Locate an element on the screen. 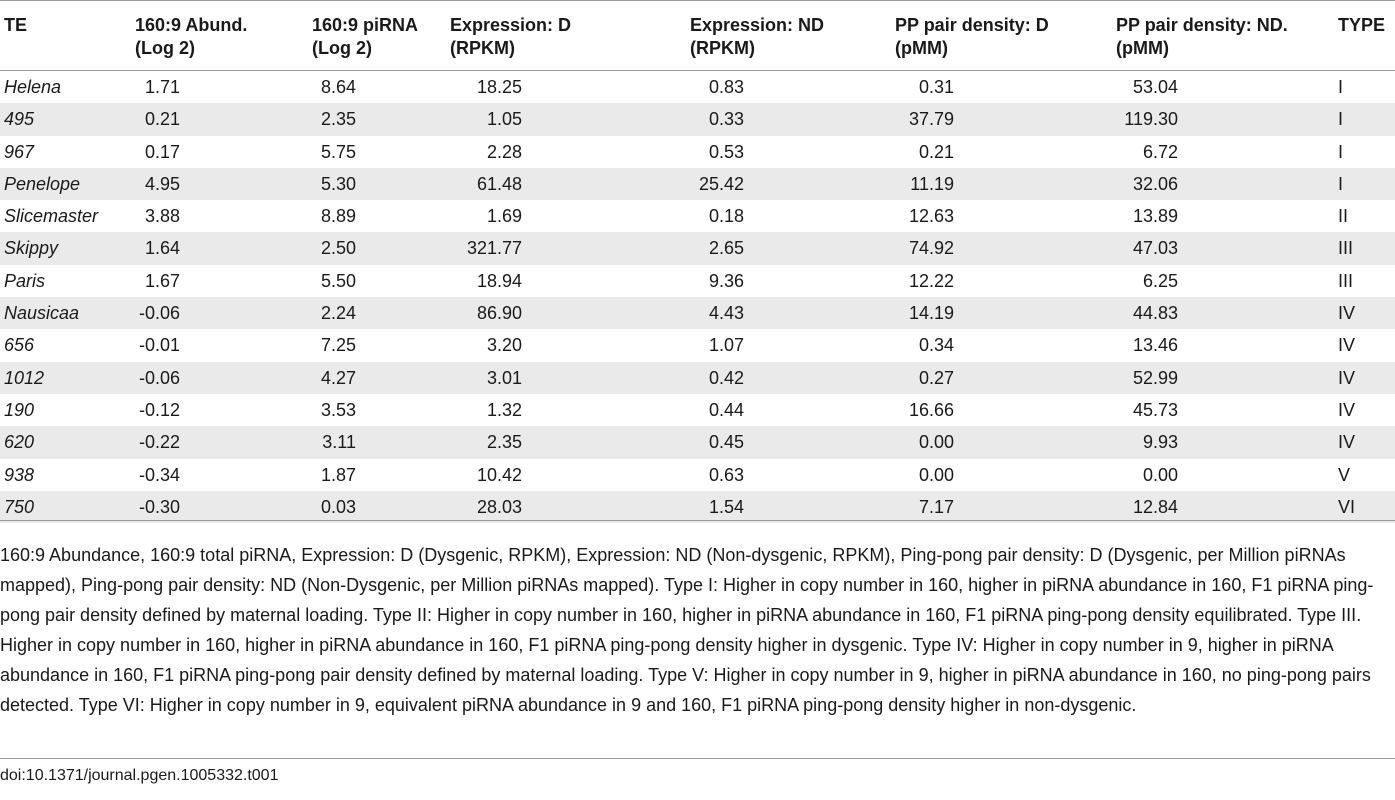 This screenshot has height=800, width=1395. table-row: Penelope 4.95 5.30 61.48 25.42 11.19 32.06 I is located at coordinates (697, 184).